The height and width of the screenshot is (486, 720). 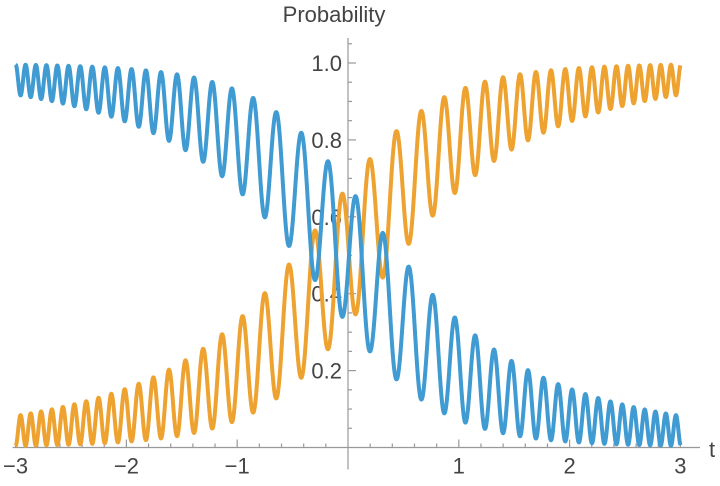 I want to click on x-tick-label: −3, so click(x=15, y=466).